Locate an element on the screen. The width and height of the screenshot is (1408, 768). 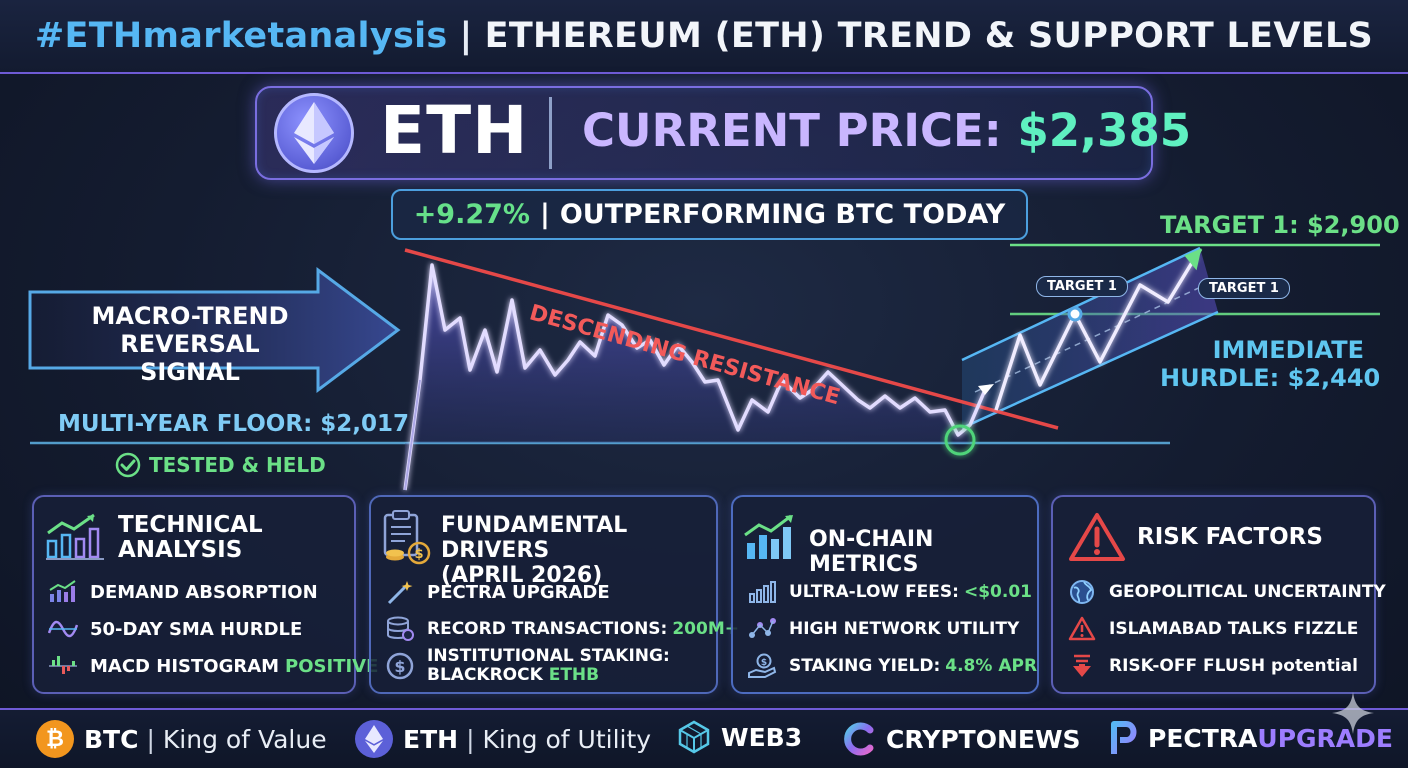
item-text: ULTRA-LOW FEES: is located at coordinates (874, 592).